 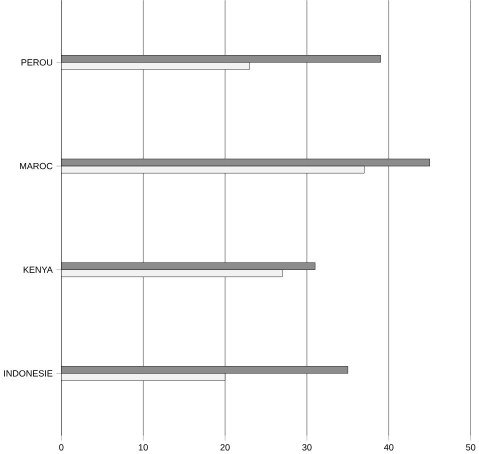 What do you see at coordinates (225, 447) in the screenshot?
I see `x-tick-label: 20` at bounding box center [225, 447].